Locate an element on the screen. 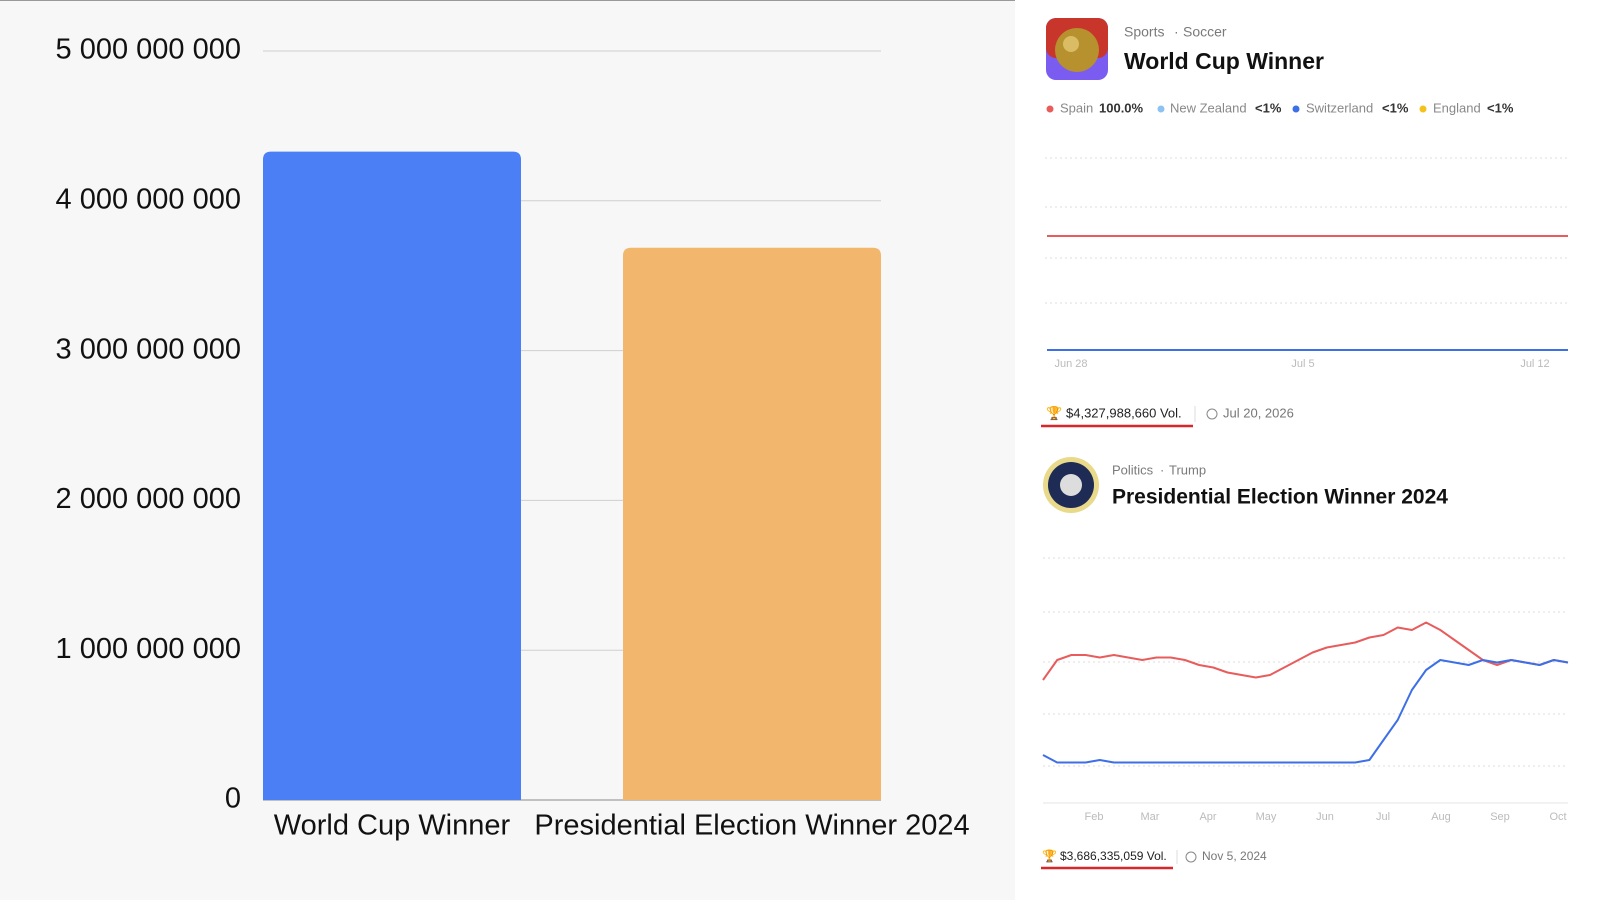 Image resolution: width=1600 pixels, height=900 pixels. x-tick-label: Jul 12 is located at coordinates (1534, 364).